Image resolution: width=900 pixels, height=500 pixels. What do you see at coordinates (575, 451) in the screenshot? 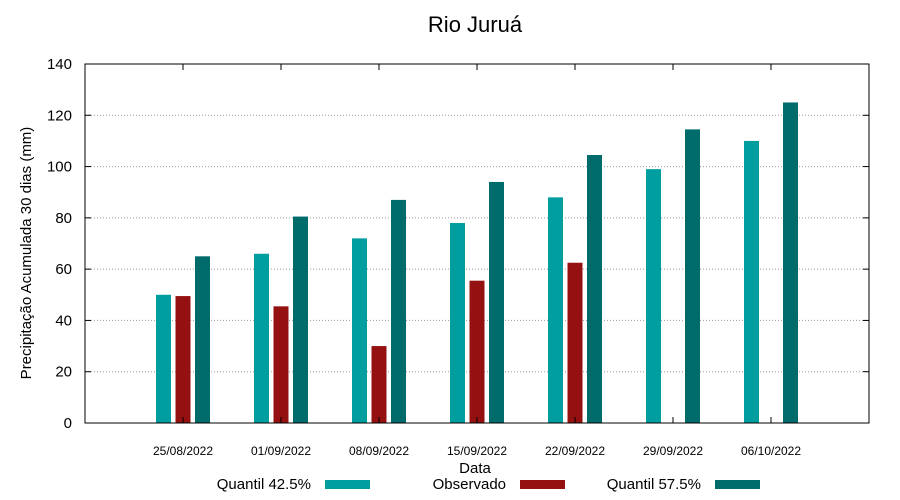
I see `x-tick-label: 22/09/2022` at bounding box center [575, 451].